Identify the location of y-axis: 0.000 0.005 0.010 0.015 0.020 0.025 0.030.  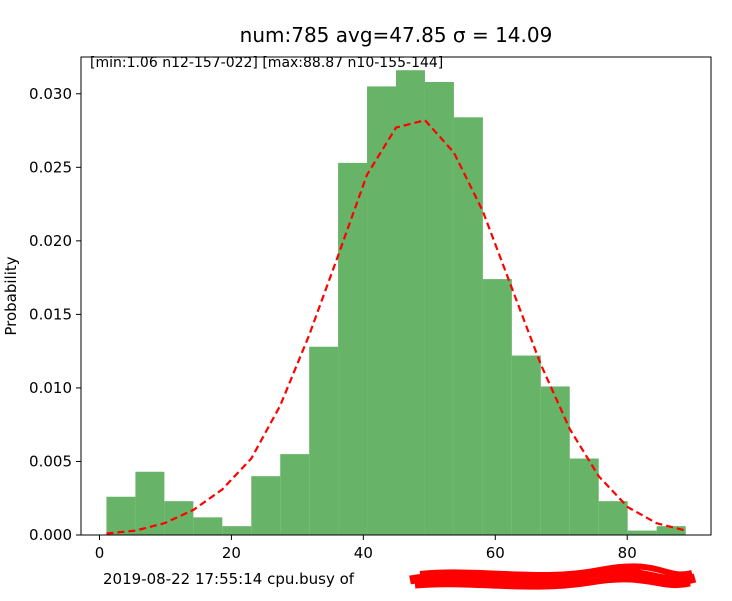
(55, 314).